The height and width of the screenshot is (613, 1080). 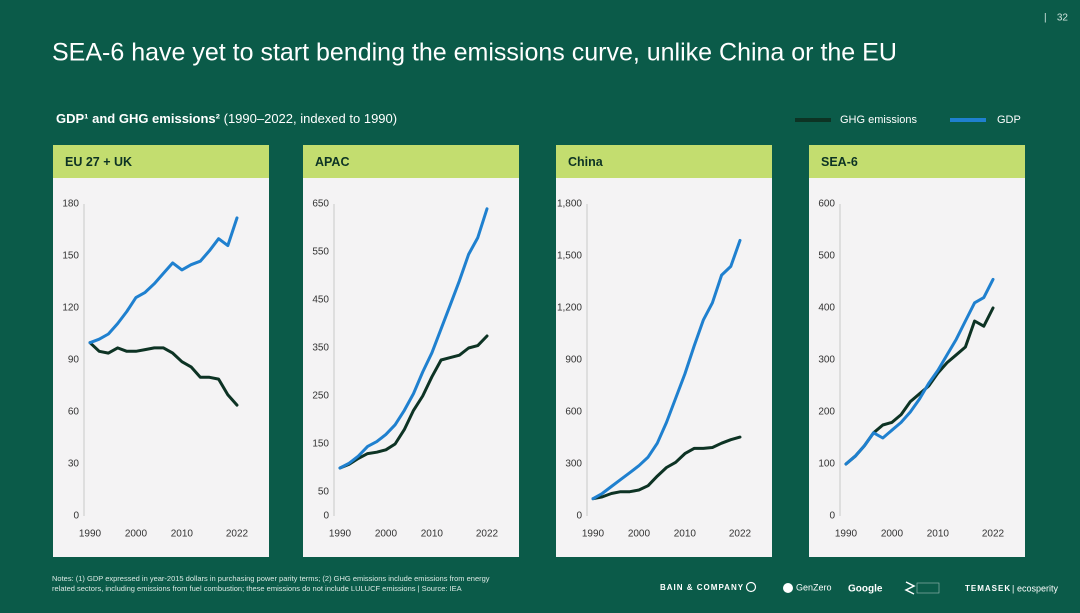 I want to click on logo: TEMASEK, so click(x=988, y=588).